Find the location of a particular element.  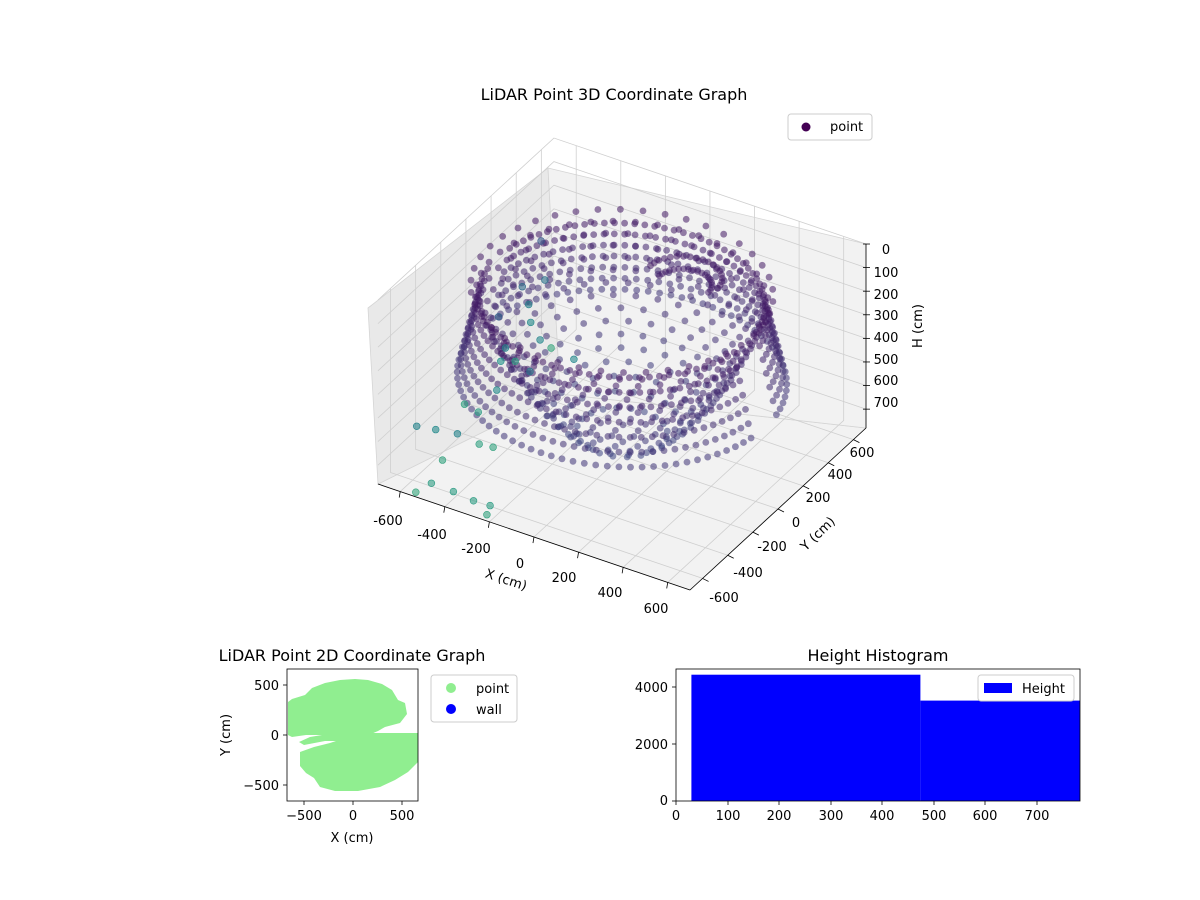

histogram-bar is located at coordinates (806, 737).